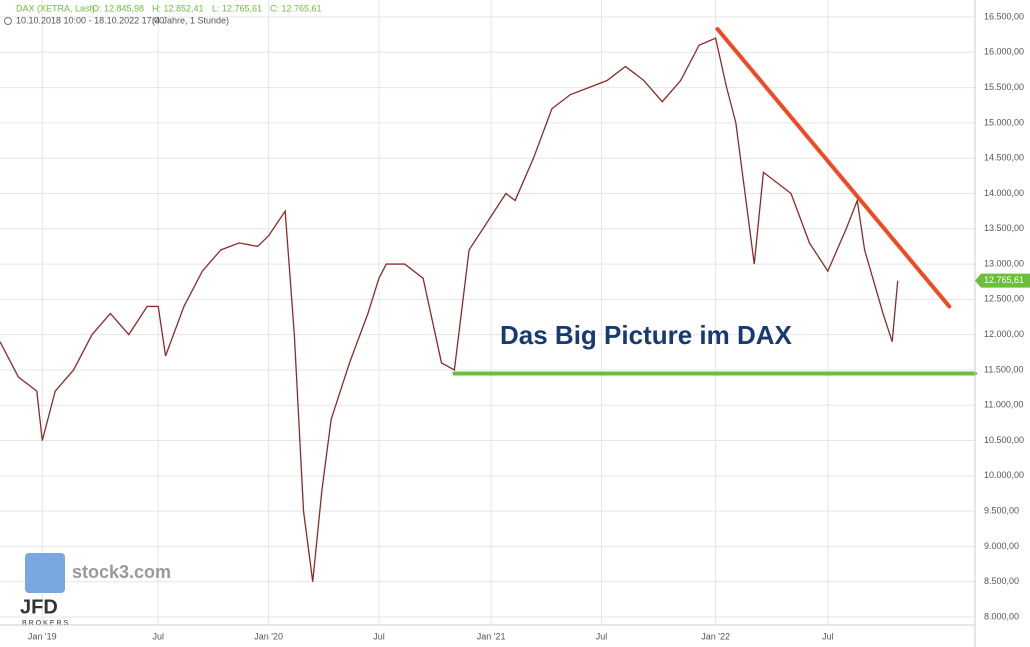 The height and width of the screenshot is (647, 1030). Describe the element at coordinates (1004, 122) in the screenshot. I see `y-tick-label: 15.000,00` at that location.